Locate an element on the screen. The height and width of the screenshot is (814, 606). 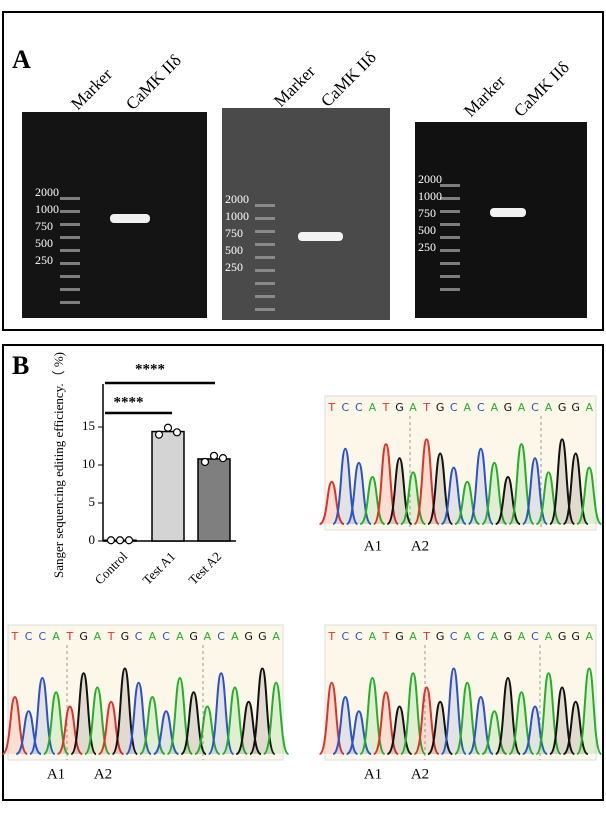
panel-label: B is located at coordinates (20, 365).